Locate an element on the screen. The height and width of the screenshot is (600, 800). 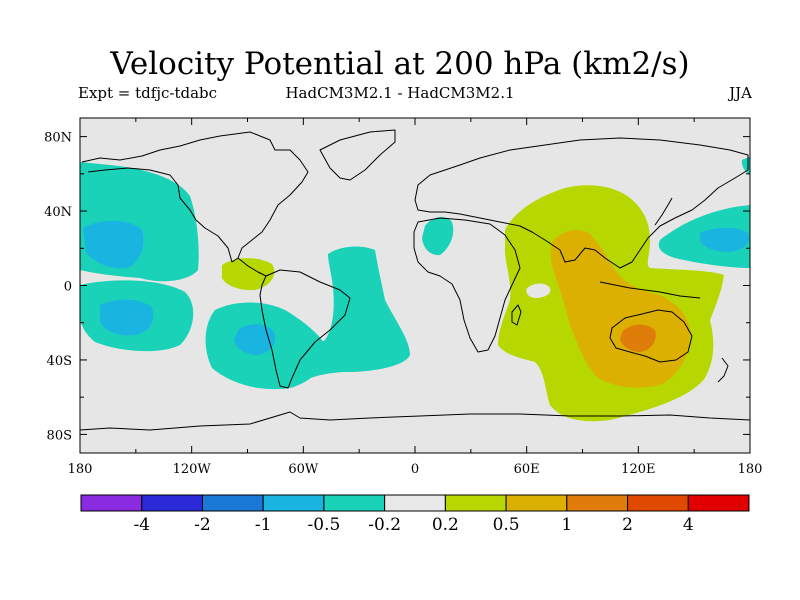
coast-centralamerica is located at coordinates (252, 267).